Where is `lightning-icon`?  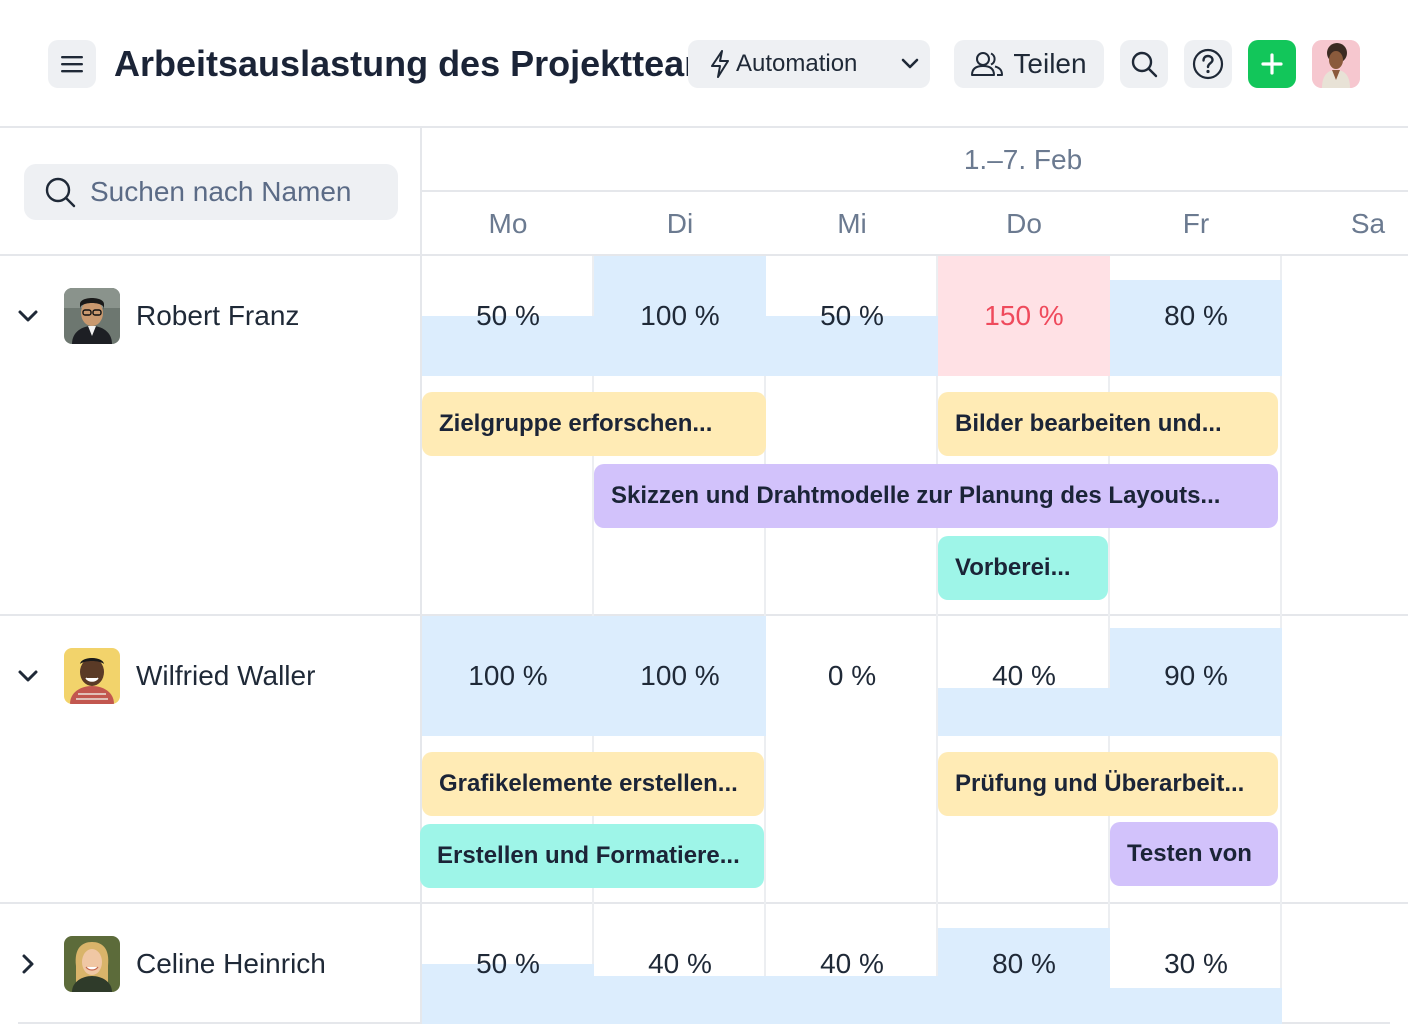
lightning-icon is located at coordinates (720, 64).